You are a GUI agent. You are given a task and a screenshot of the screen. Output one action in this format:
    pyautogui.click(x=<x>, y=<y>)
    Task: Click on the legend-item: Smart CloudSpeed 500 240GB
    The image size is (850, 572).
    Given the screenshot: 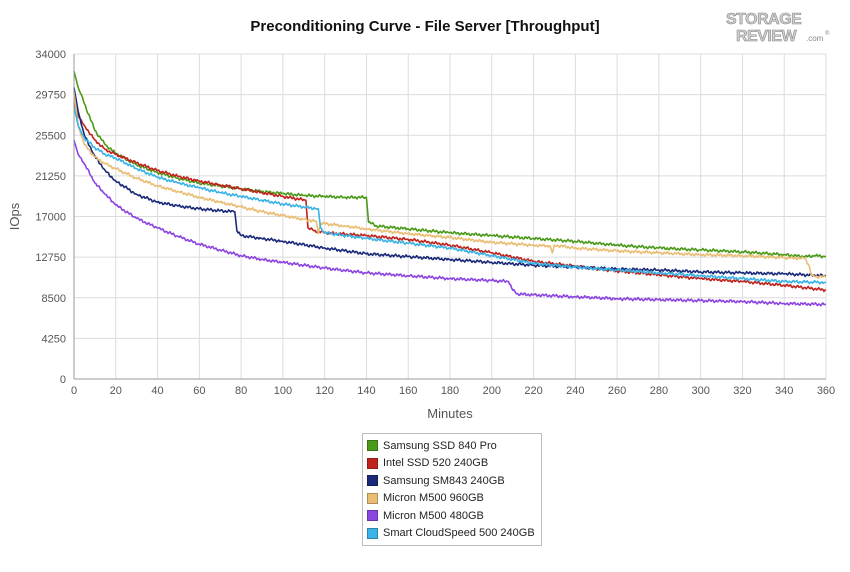 What is the action you would take?
    pyautogui.click(x=452, y=534)
    